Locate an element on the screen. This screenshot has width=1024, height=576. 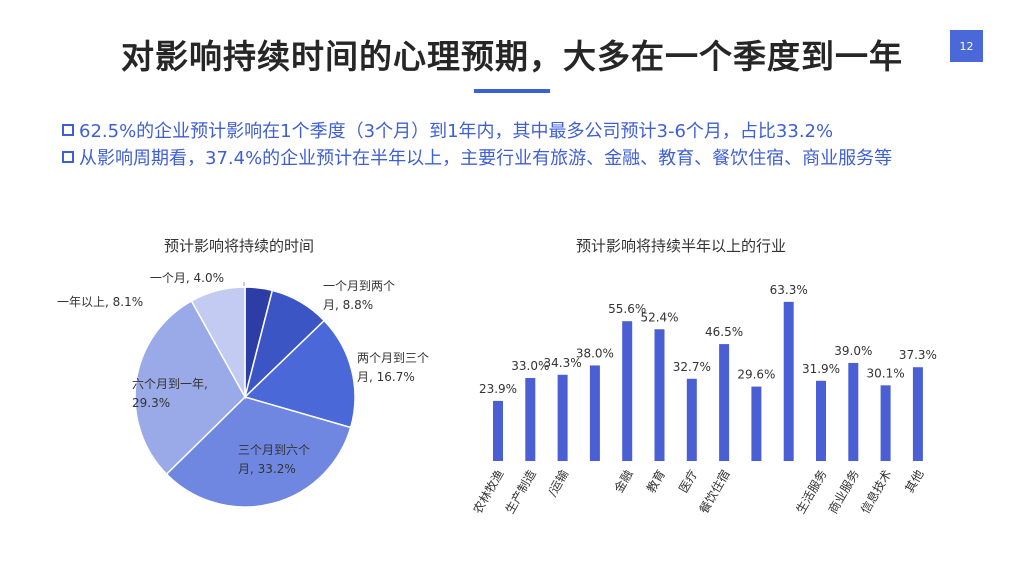
bar-value-label: 29.6% is located at coordinates (756, 375).